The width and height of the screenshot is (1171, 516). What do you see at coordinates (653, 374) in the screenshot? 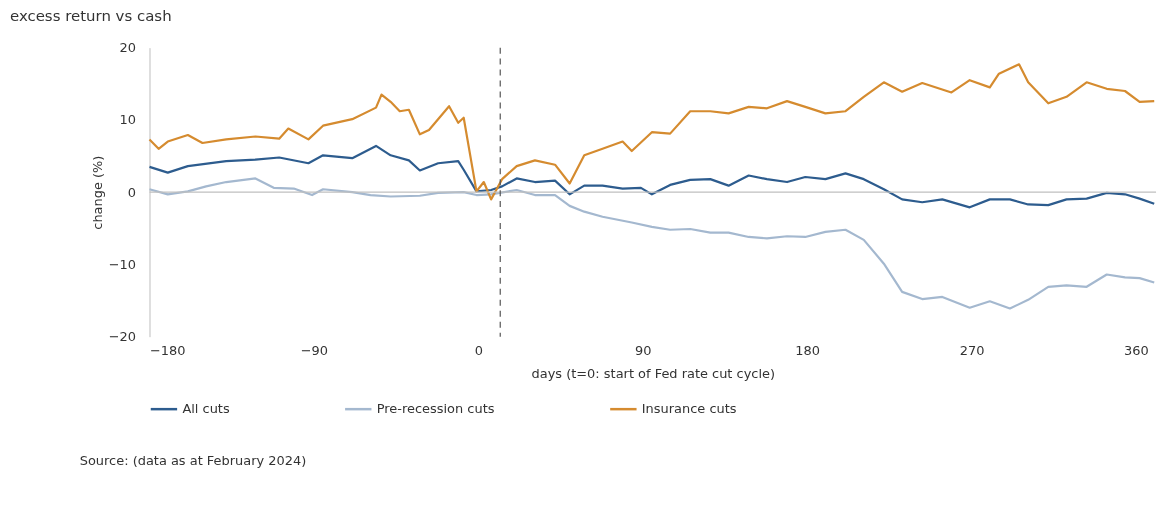
I see `x-axis-title: days (t=0: start of Fed rate cut cycle)` at bounding box center [653, 374].